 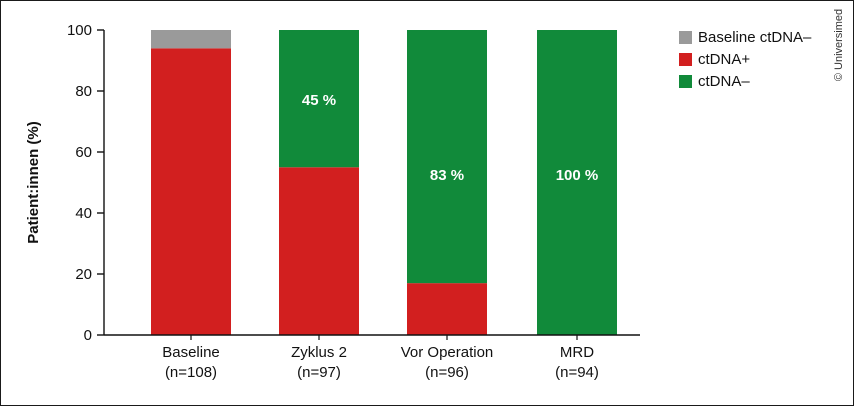 What do you see at coordinates (83, 91) in the screenshot?
I see `y-tick-label-80: 80` at bounding box center [83, 91].